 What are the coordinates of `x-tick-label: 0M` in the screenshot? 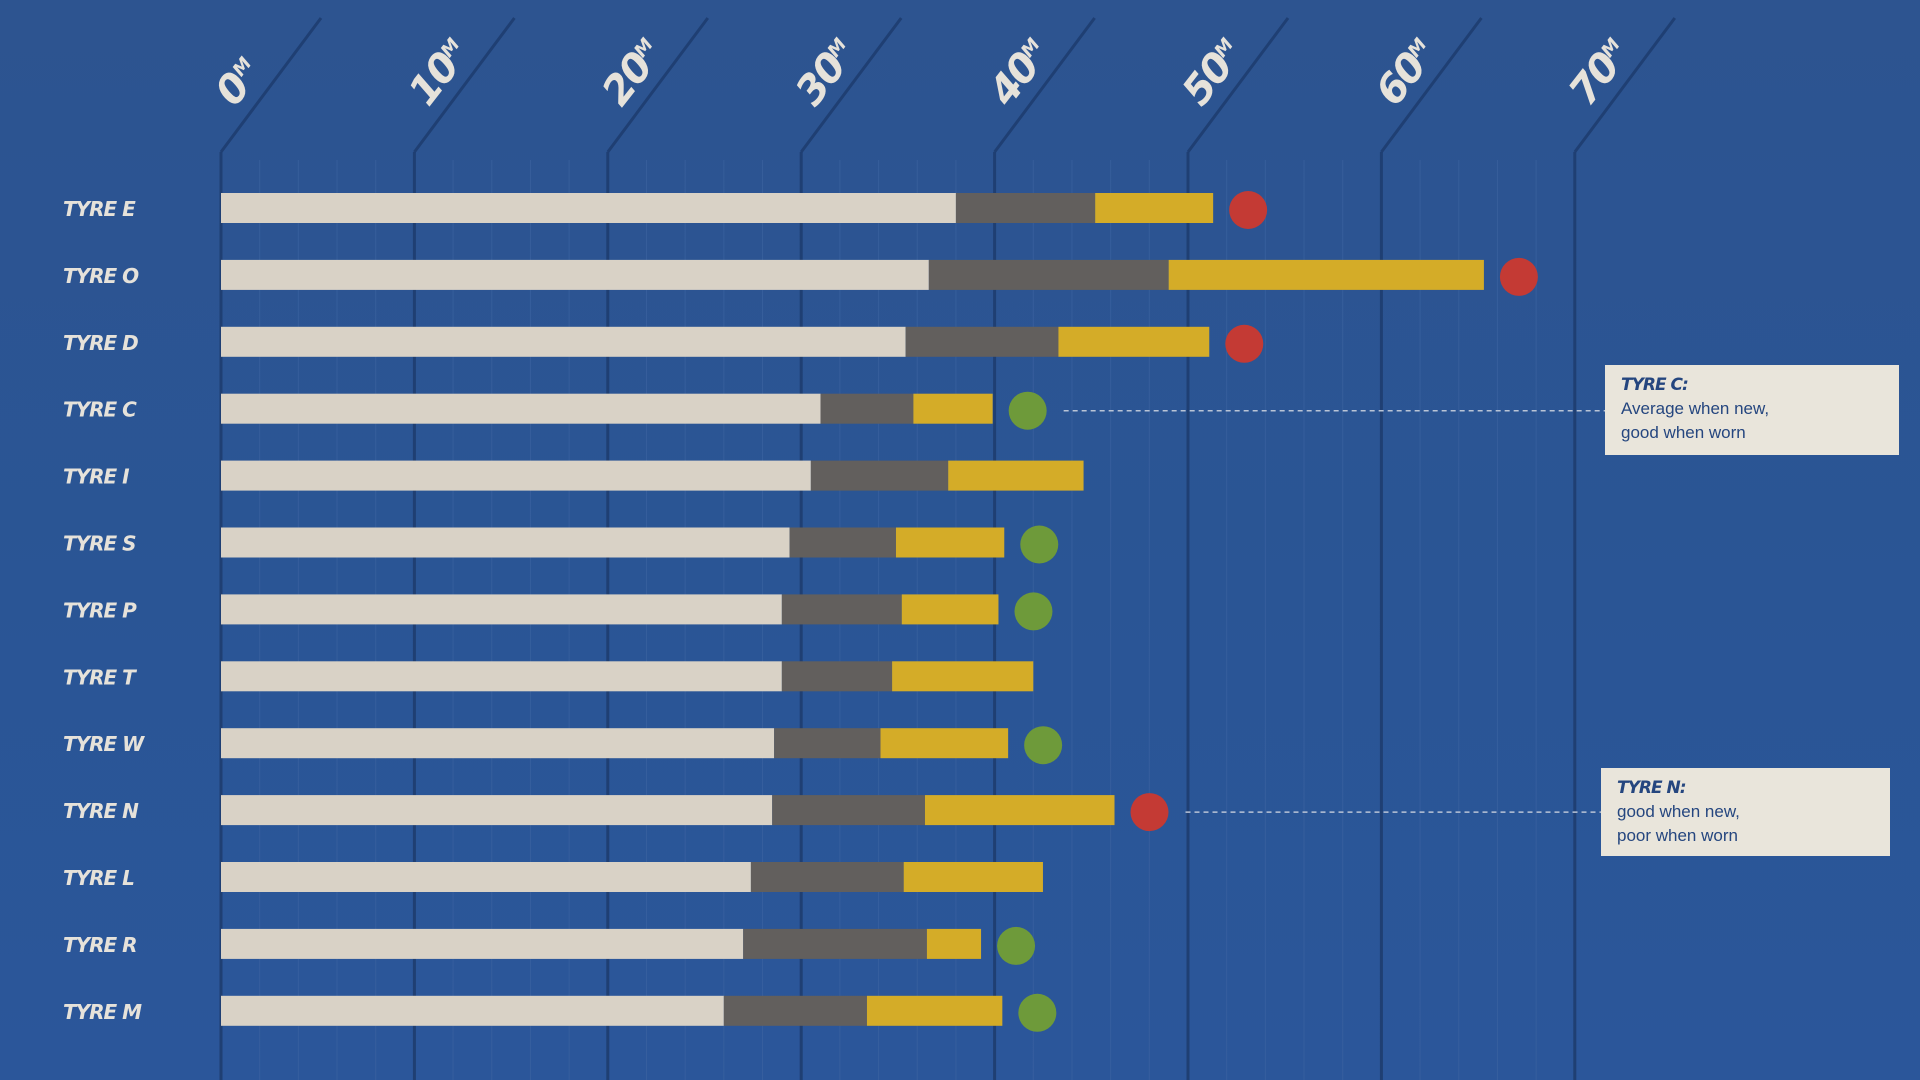 It's located at (233, 83).